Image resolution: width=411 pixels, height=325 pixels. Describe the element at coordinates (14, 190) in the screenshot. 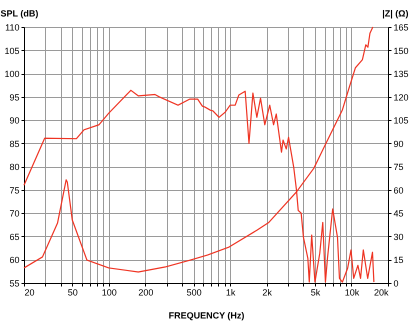

I see `y-tick-label: 75` at that location.